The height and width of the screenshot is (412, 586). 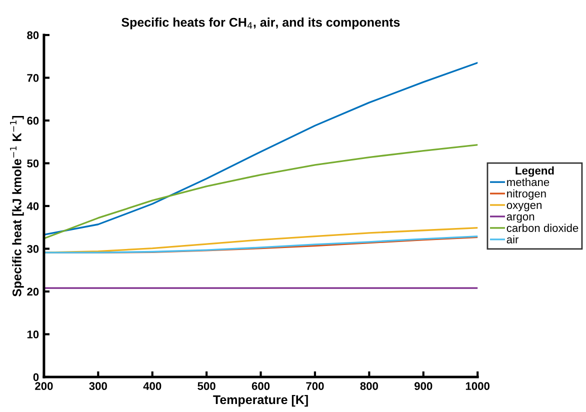 What do you see at coordinates (152, 386) in the screenshot?
I see `x-tick-label: 400` at bounding box center [152, 386].